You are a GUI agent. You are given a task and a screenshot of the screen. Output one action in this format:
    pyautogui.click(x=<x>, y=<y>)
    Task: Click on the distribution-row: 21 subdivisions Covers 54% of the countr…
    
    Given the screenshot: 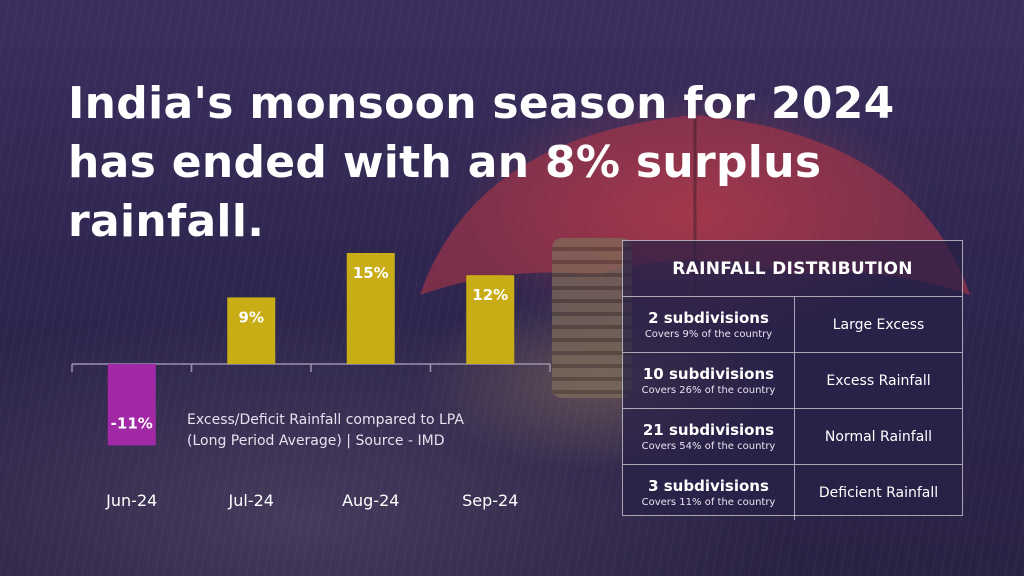 What is the action you would take?
    pyautogui.click(x=792, y=437)
    